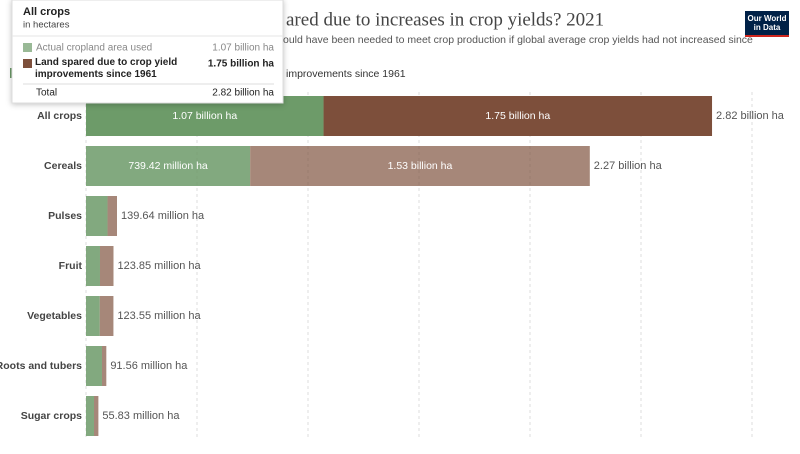 Image resolution: width=800 pixels, height=454 pixels. Describe the element at coordinates (767, 36) in the screenshot. I see `logo-bar` at that location.